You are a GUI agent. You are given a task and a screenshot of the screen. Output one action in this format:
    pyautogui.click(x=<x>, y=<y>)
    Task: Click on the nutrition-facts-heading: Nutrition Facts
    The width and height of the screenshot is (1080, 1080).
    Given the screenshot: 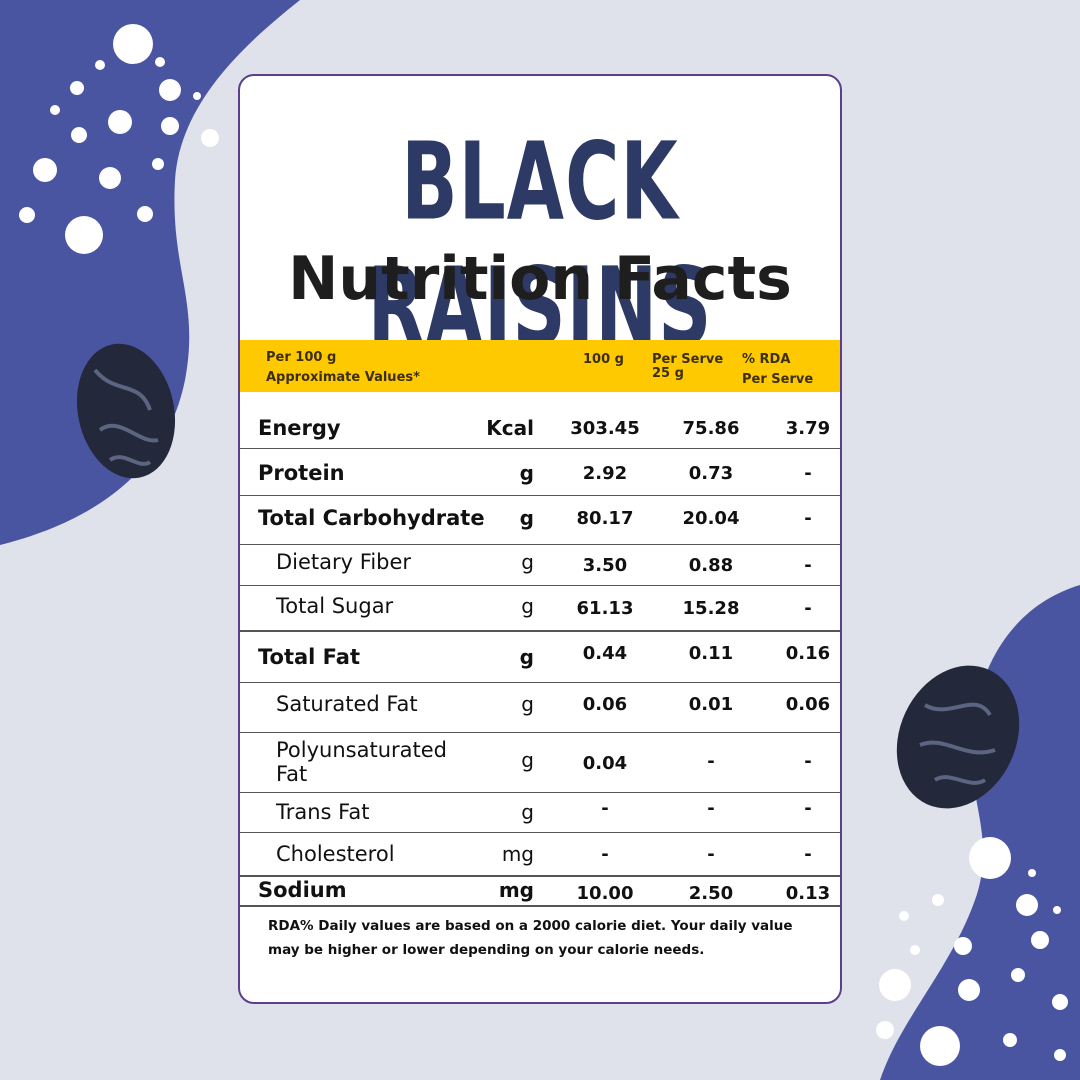 What is the action you would take?
    pyautogui.click(x=540, y=279)
    